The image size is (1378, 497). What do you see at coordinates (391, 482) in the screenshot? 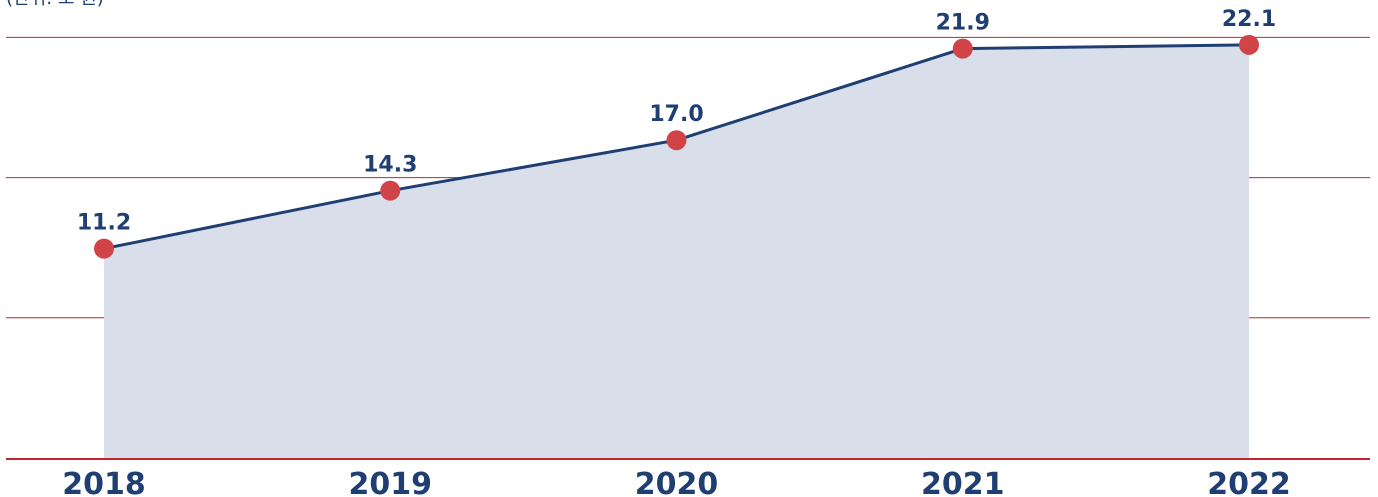
I see `x-tick-label: 2019` at bounding box center [391, 482].